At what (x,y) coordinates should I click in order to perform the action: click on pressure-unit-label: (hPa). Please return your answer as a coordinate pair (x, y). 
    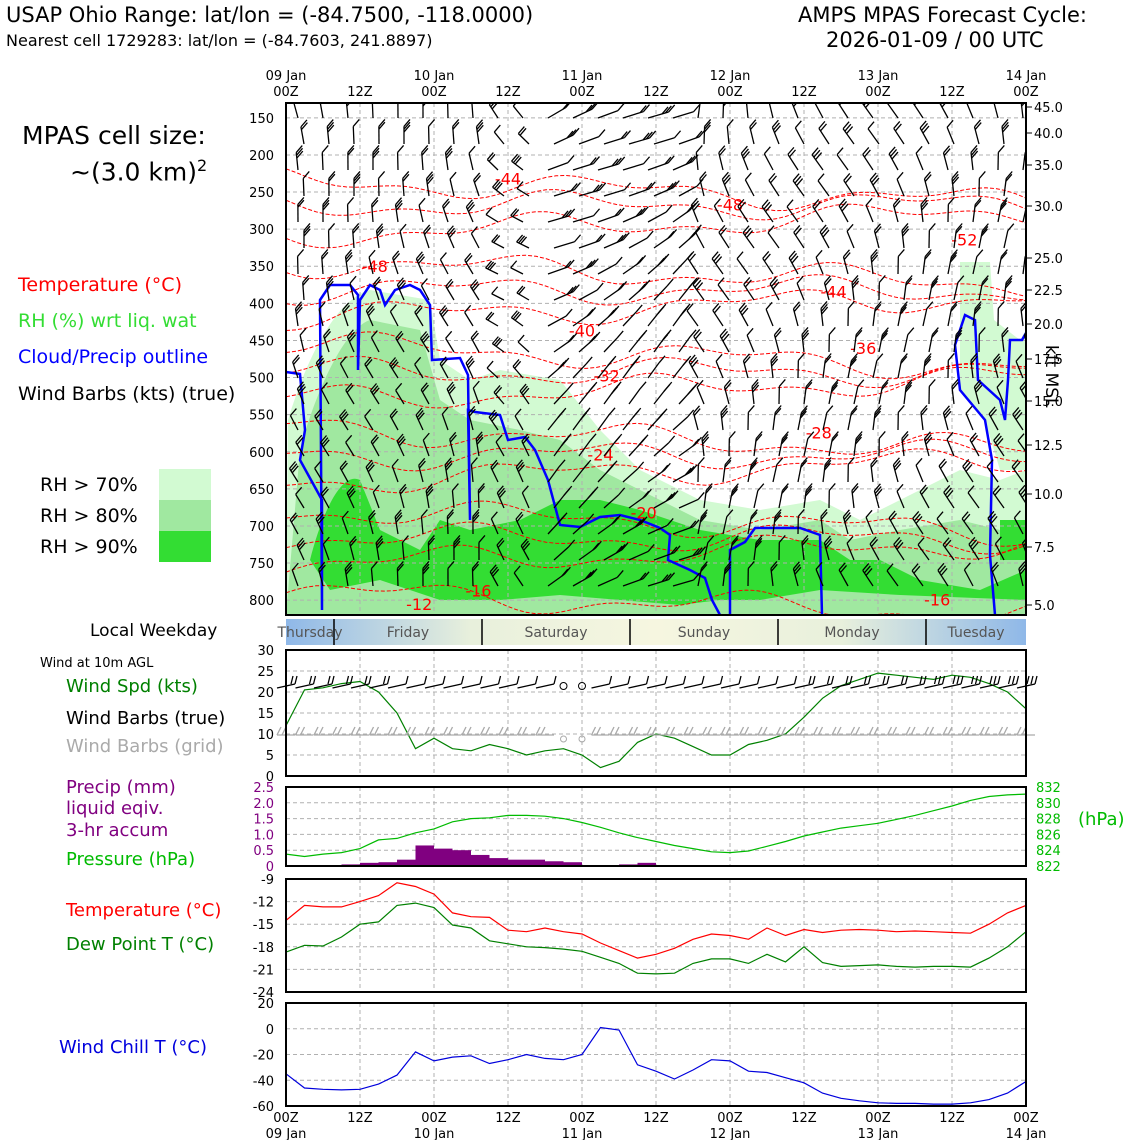
    Looking at the image, I should click on (1101, 819).